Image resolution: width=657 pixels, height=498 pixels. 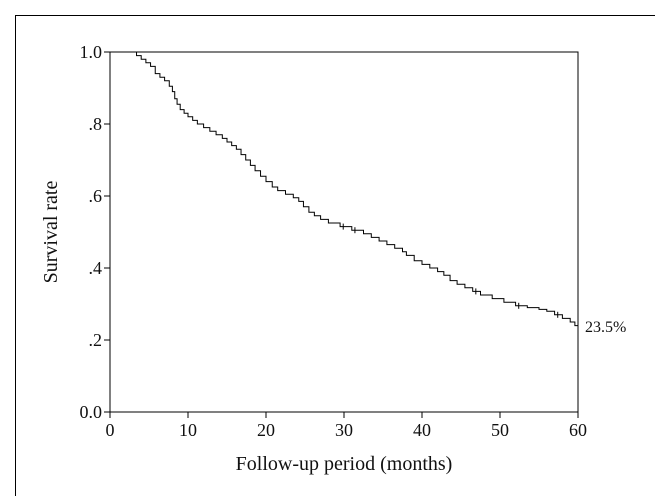 I want to click on x-tick-label: 10, so click(x=188, y=430).